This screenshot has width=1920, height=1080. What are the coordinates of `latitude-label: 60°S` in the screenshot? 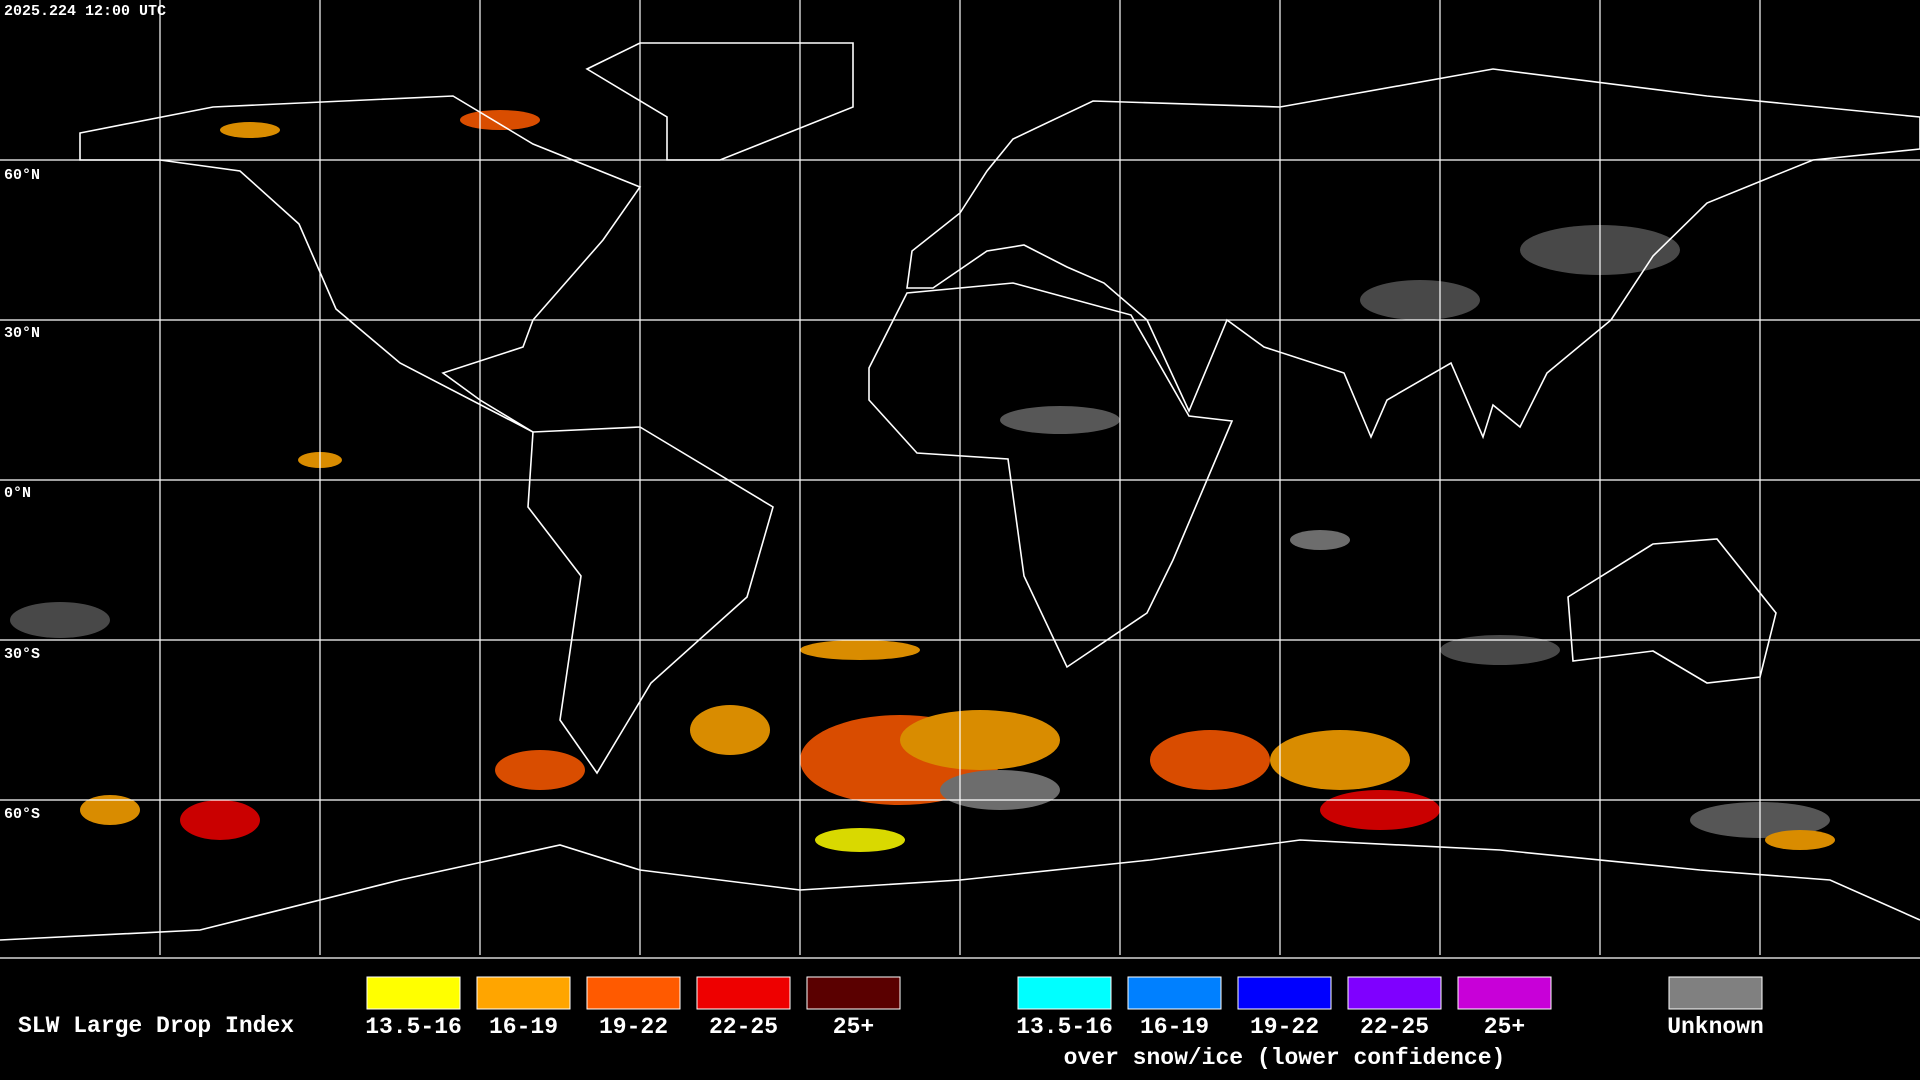 It's located at (22, 814).